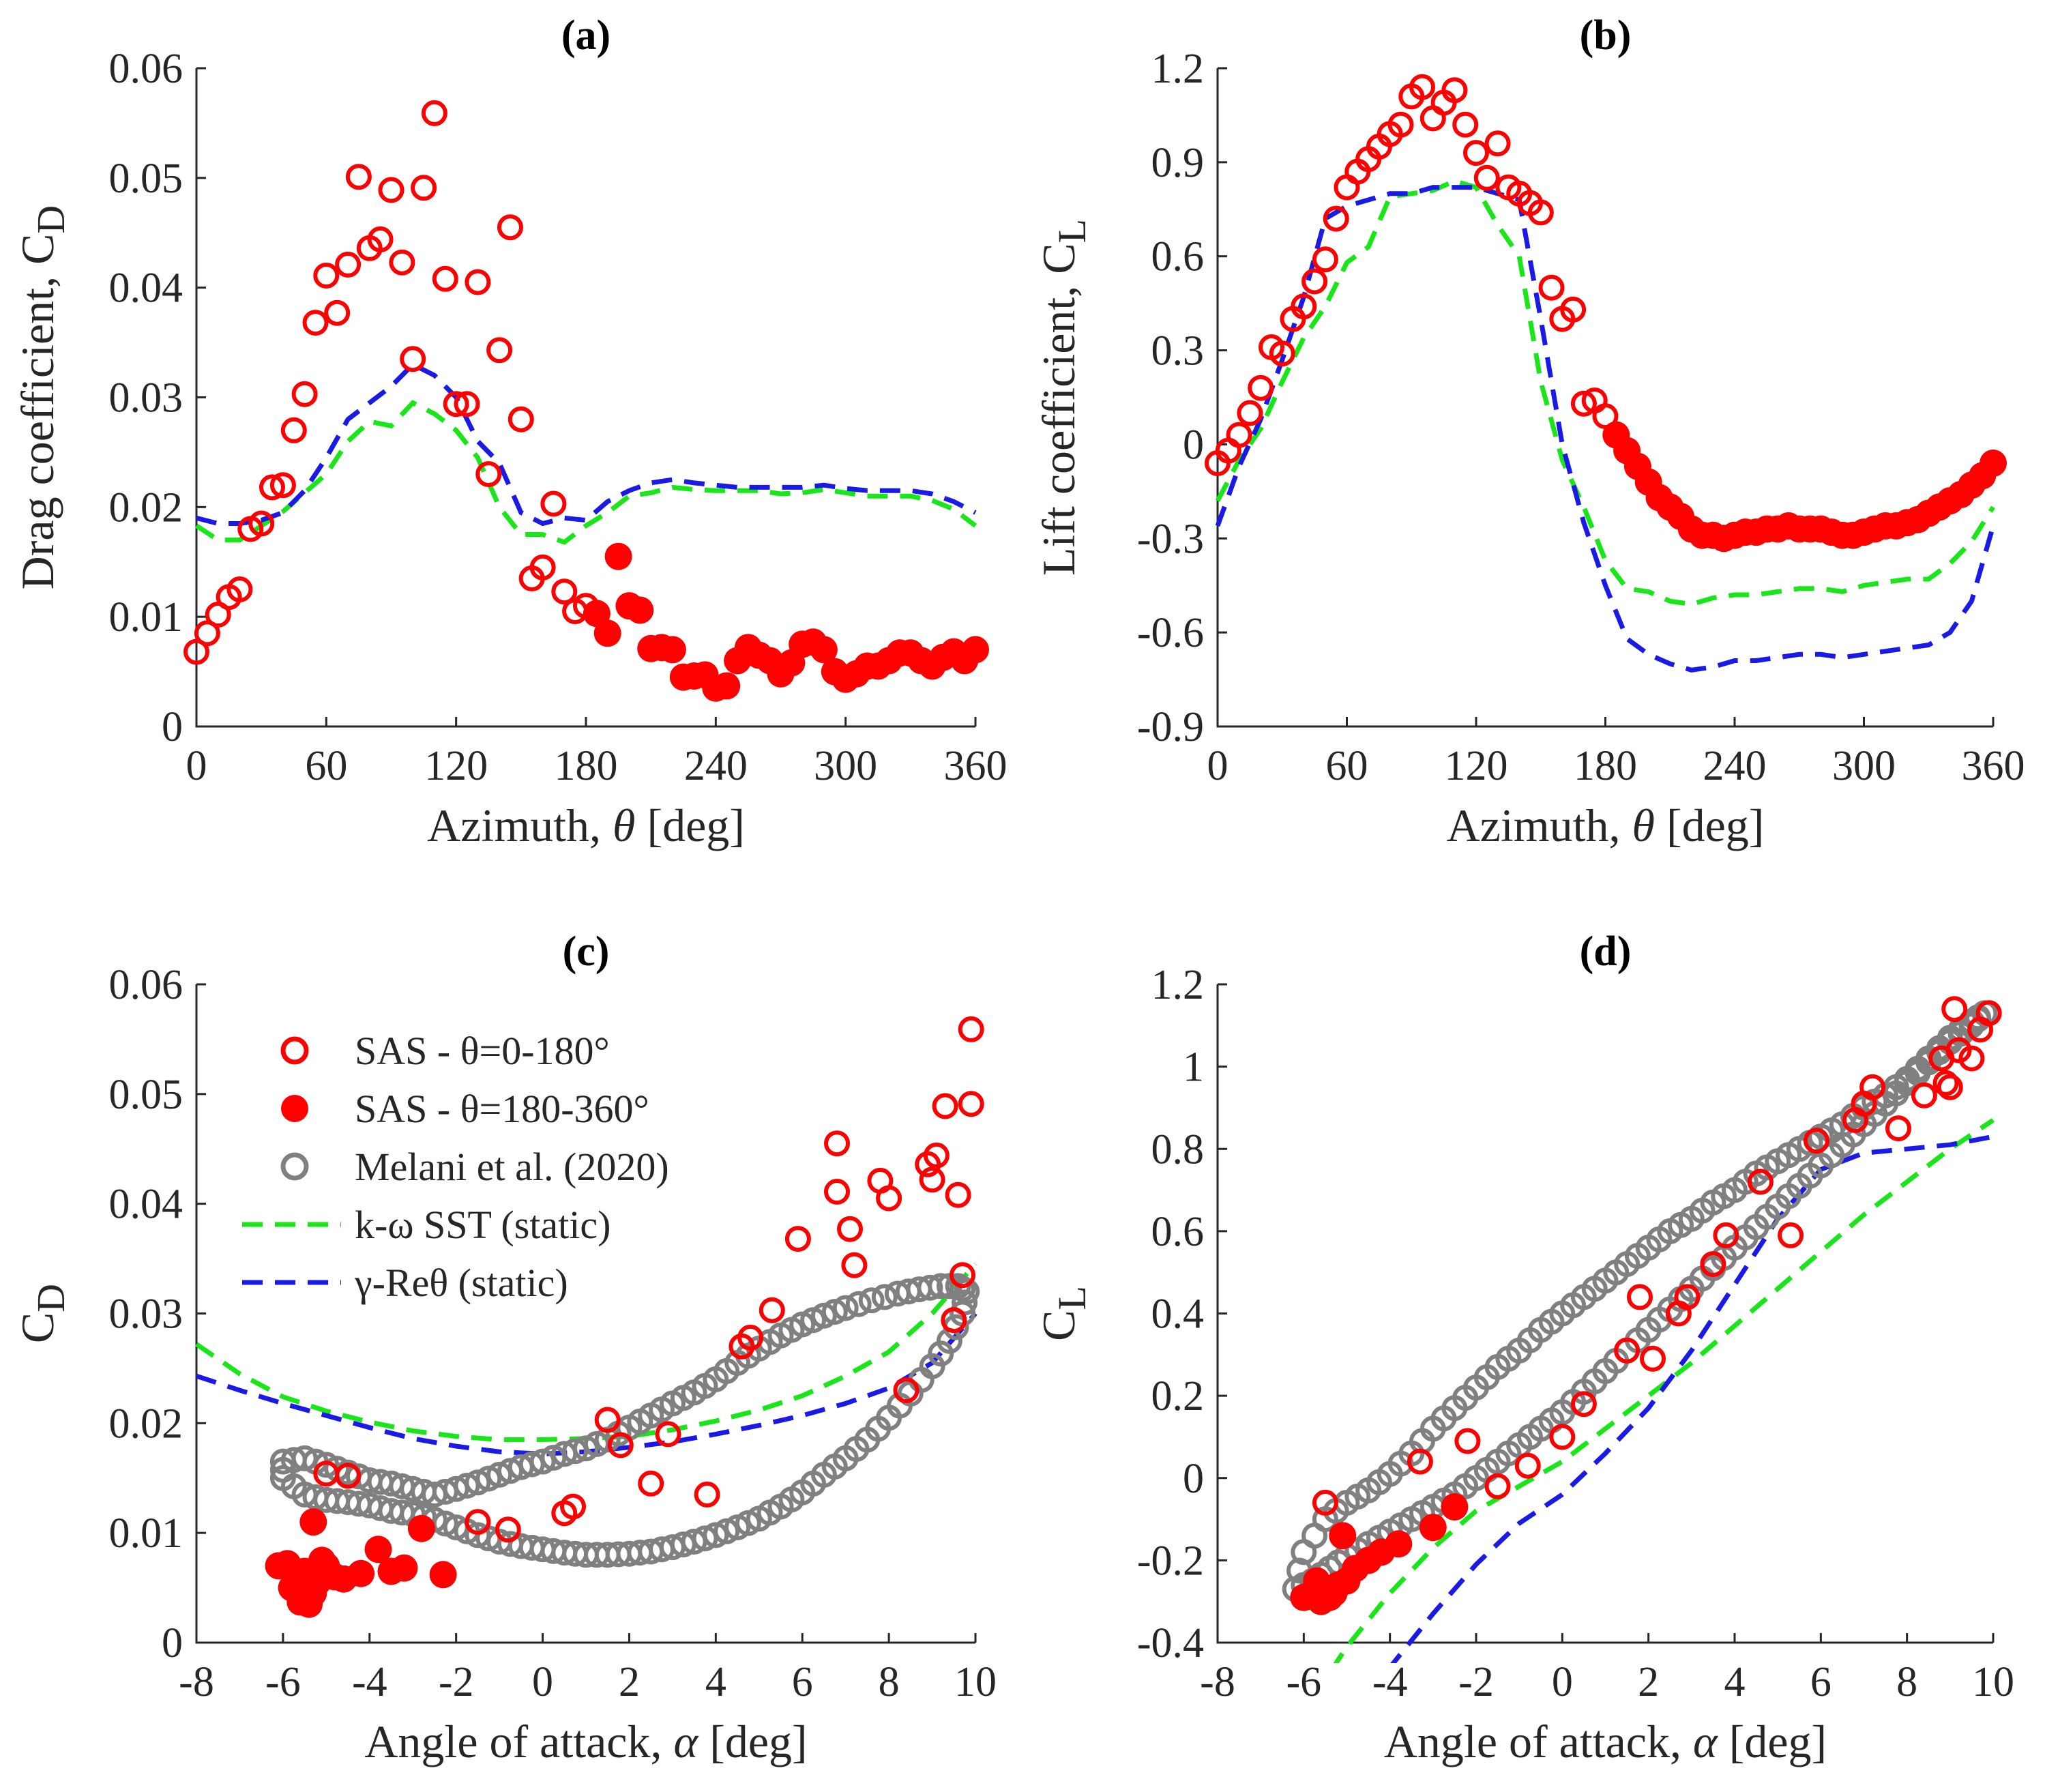  Describe the element at coordinates (586, 472) in the screenshot. I see `series-line-dash-green` at that location.